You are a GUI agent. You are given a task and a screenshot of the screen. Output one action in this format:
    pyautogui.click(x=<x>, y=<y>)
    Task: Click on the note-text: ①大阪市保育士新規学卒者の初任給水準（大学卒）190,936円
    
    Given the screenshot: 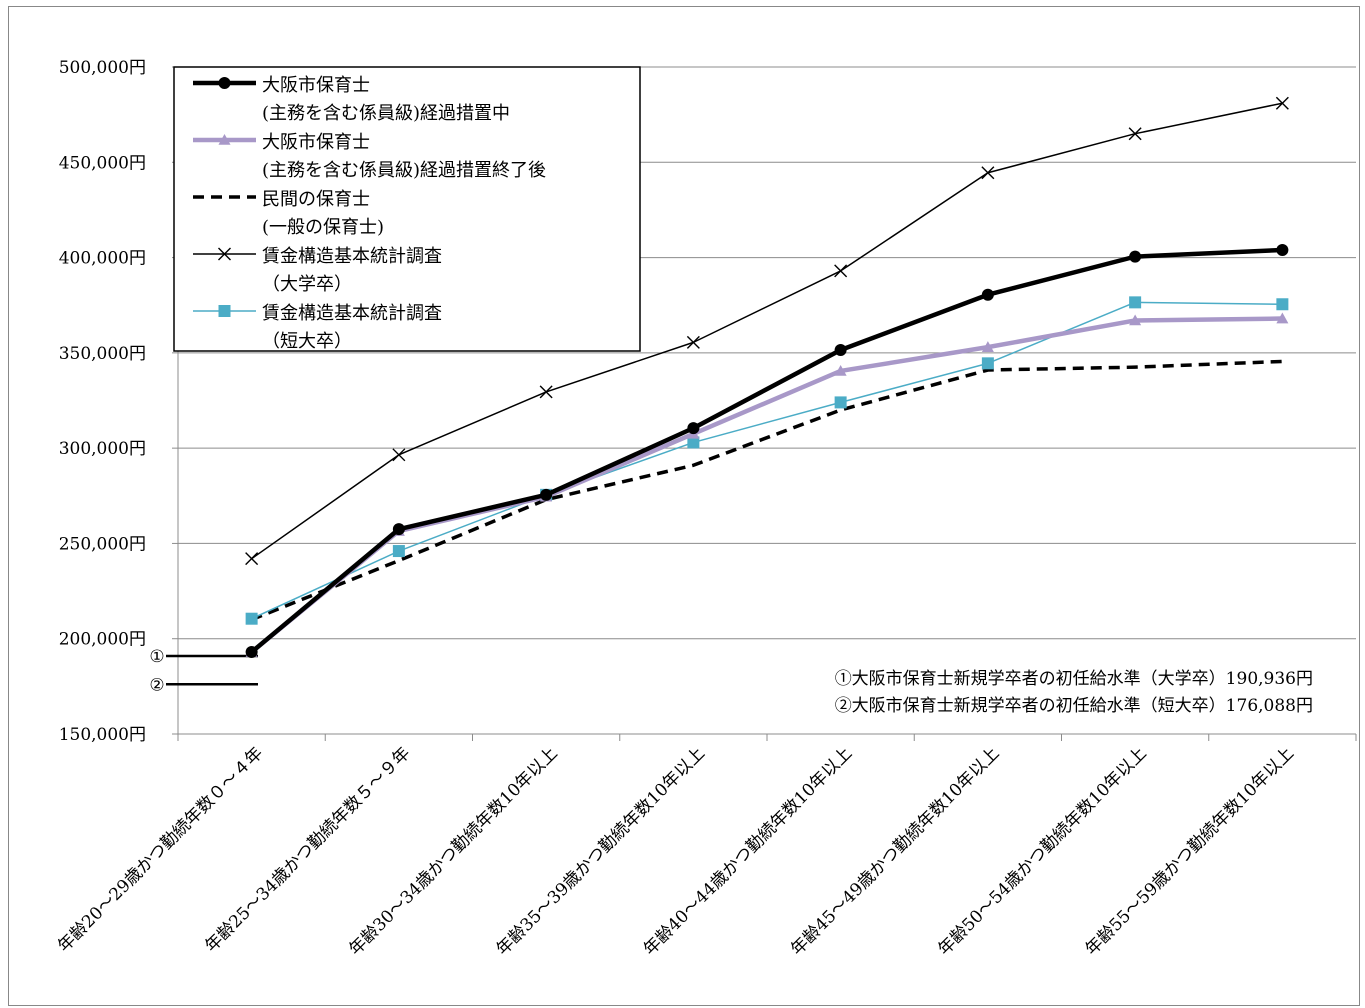 What is the action you would take?
    pyautogui.click(x=1074, y=679)
    